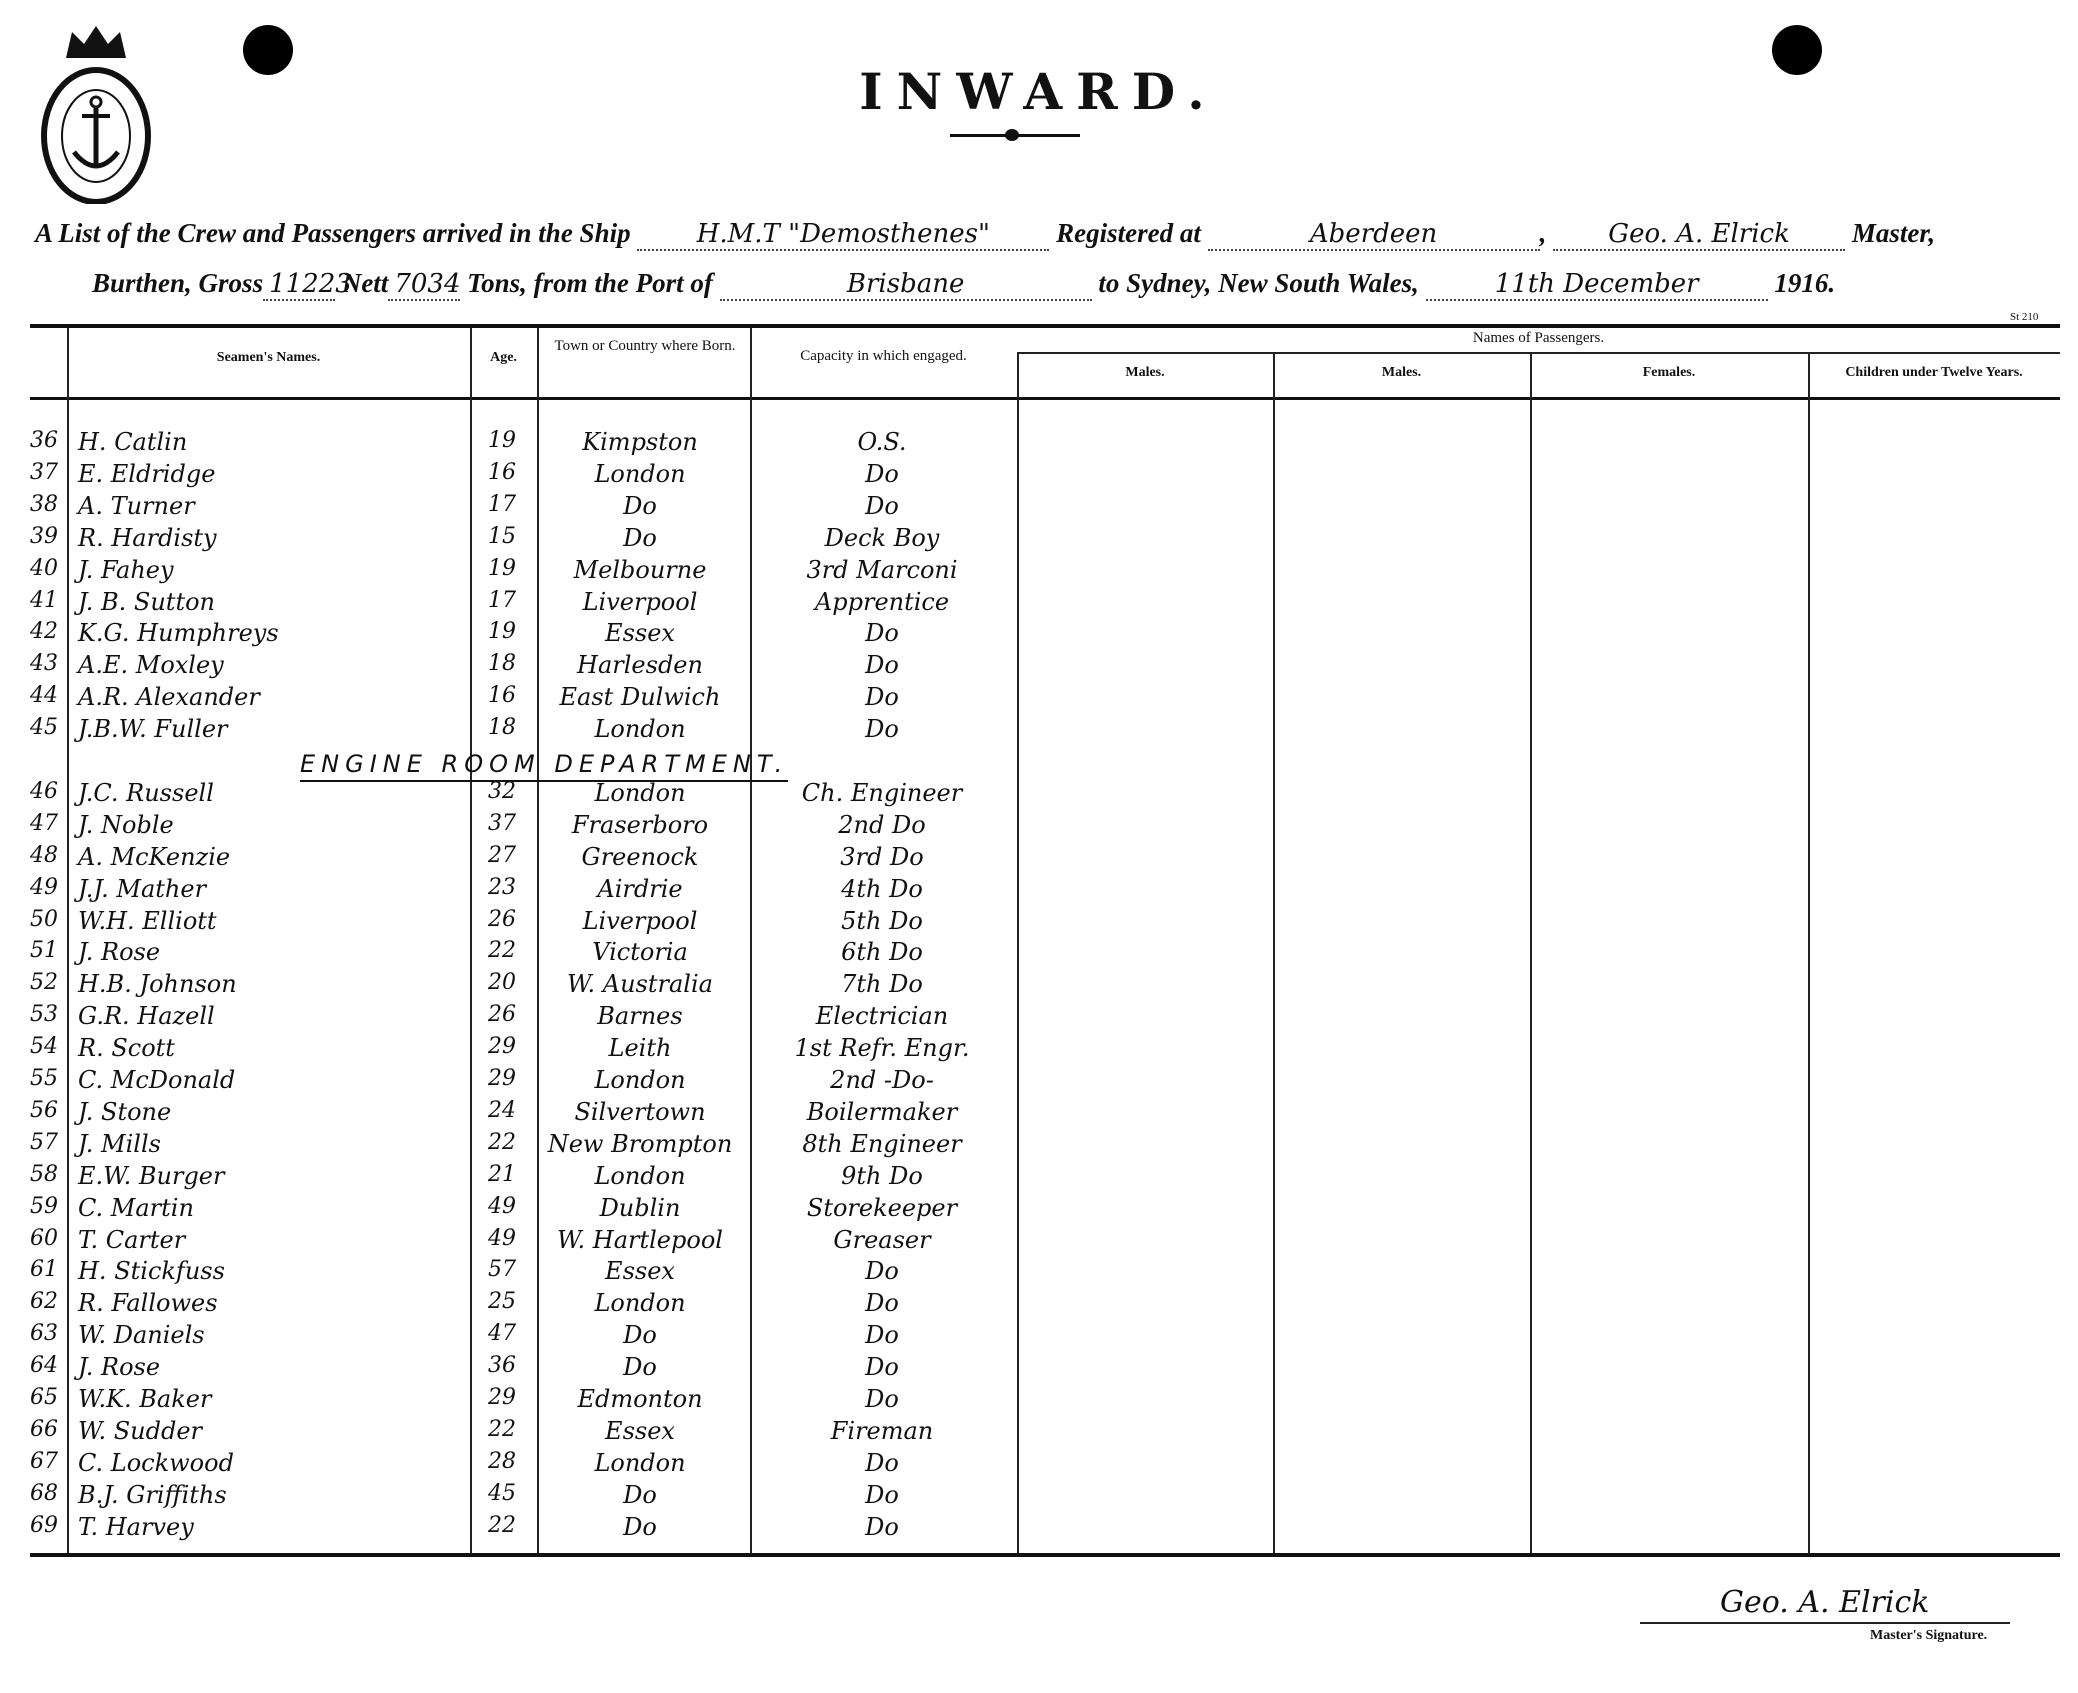  Describe the element at coordinates (640, 1016) in the screenshot. I see `town-born: Barnes` at that location.